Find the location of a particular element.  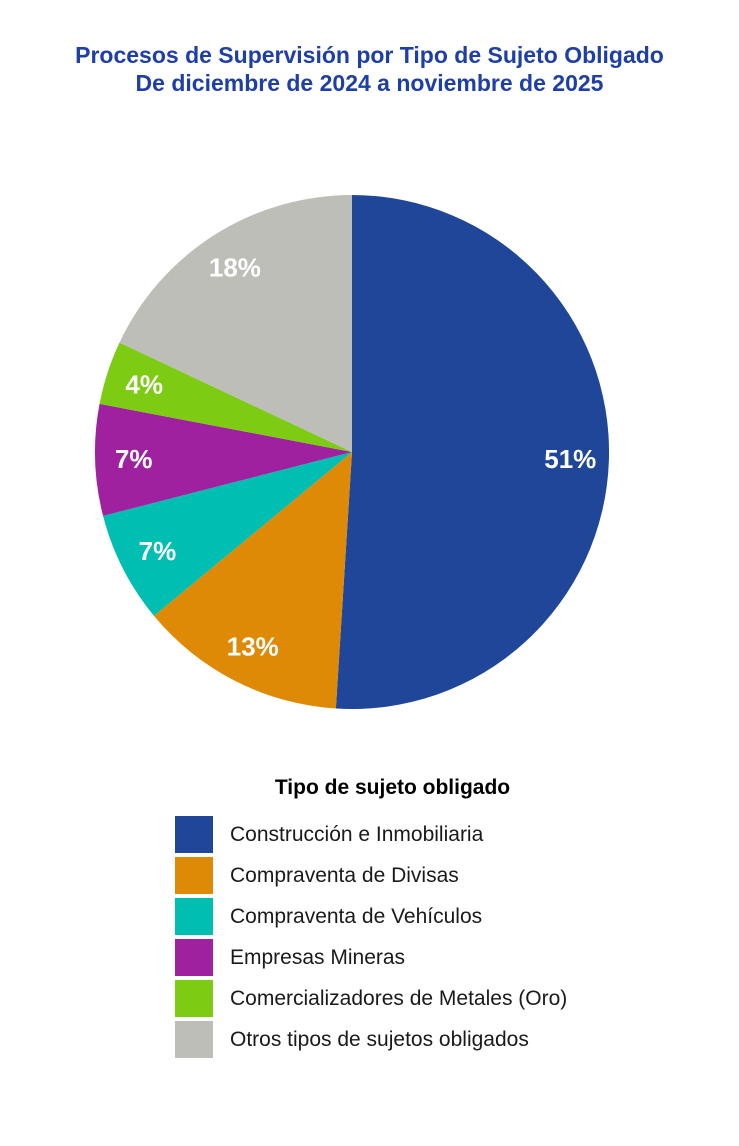

pie-slice-empresas-mineras is located at coordinates (223, 459).